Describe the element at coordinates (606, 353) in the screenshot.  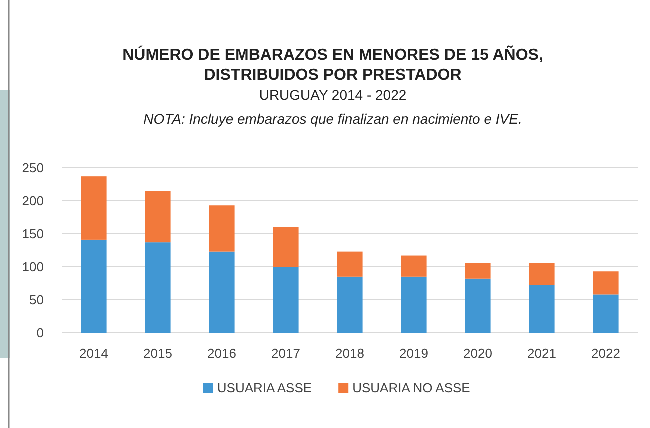
I see `x-tick-label: 2022` at that location.